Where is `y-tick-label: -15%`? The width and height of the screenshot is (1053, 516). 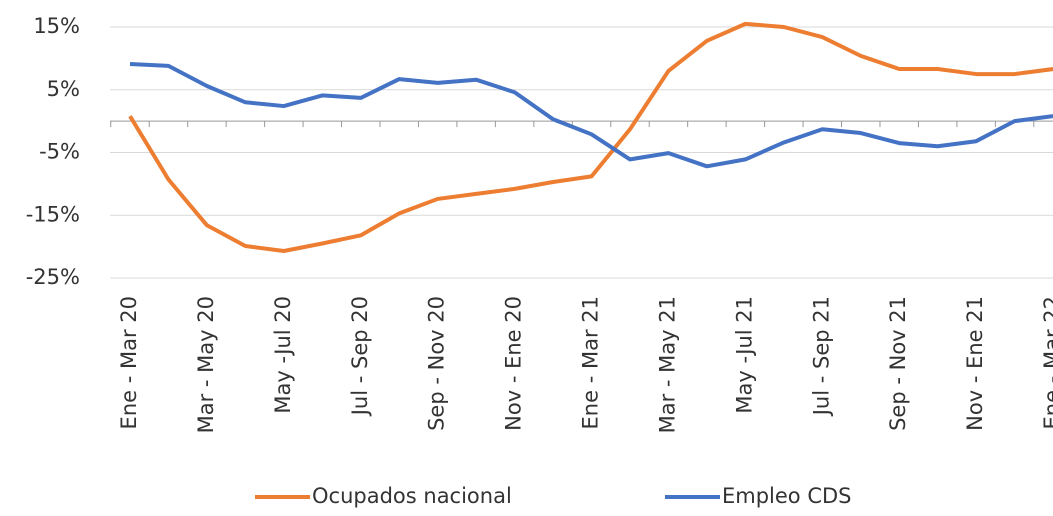
y-tick-label: -15% is located at coordinates (53, 214).